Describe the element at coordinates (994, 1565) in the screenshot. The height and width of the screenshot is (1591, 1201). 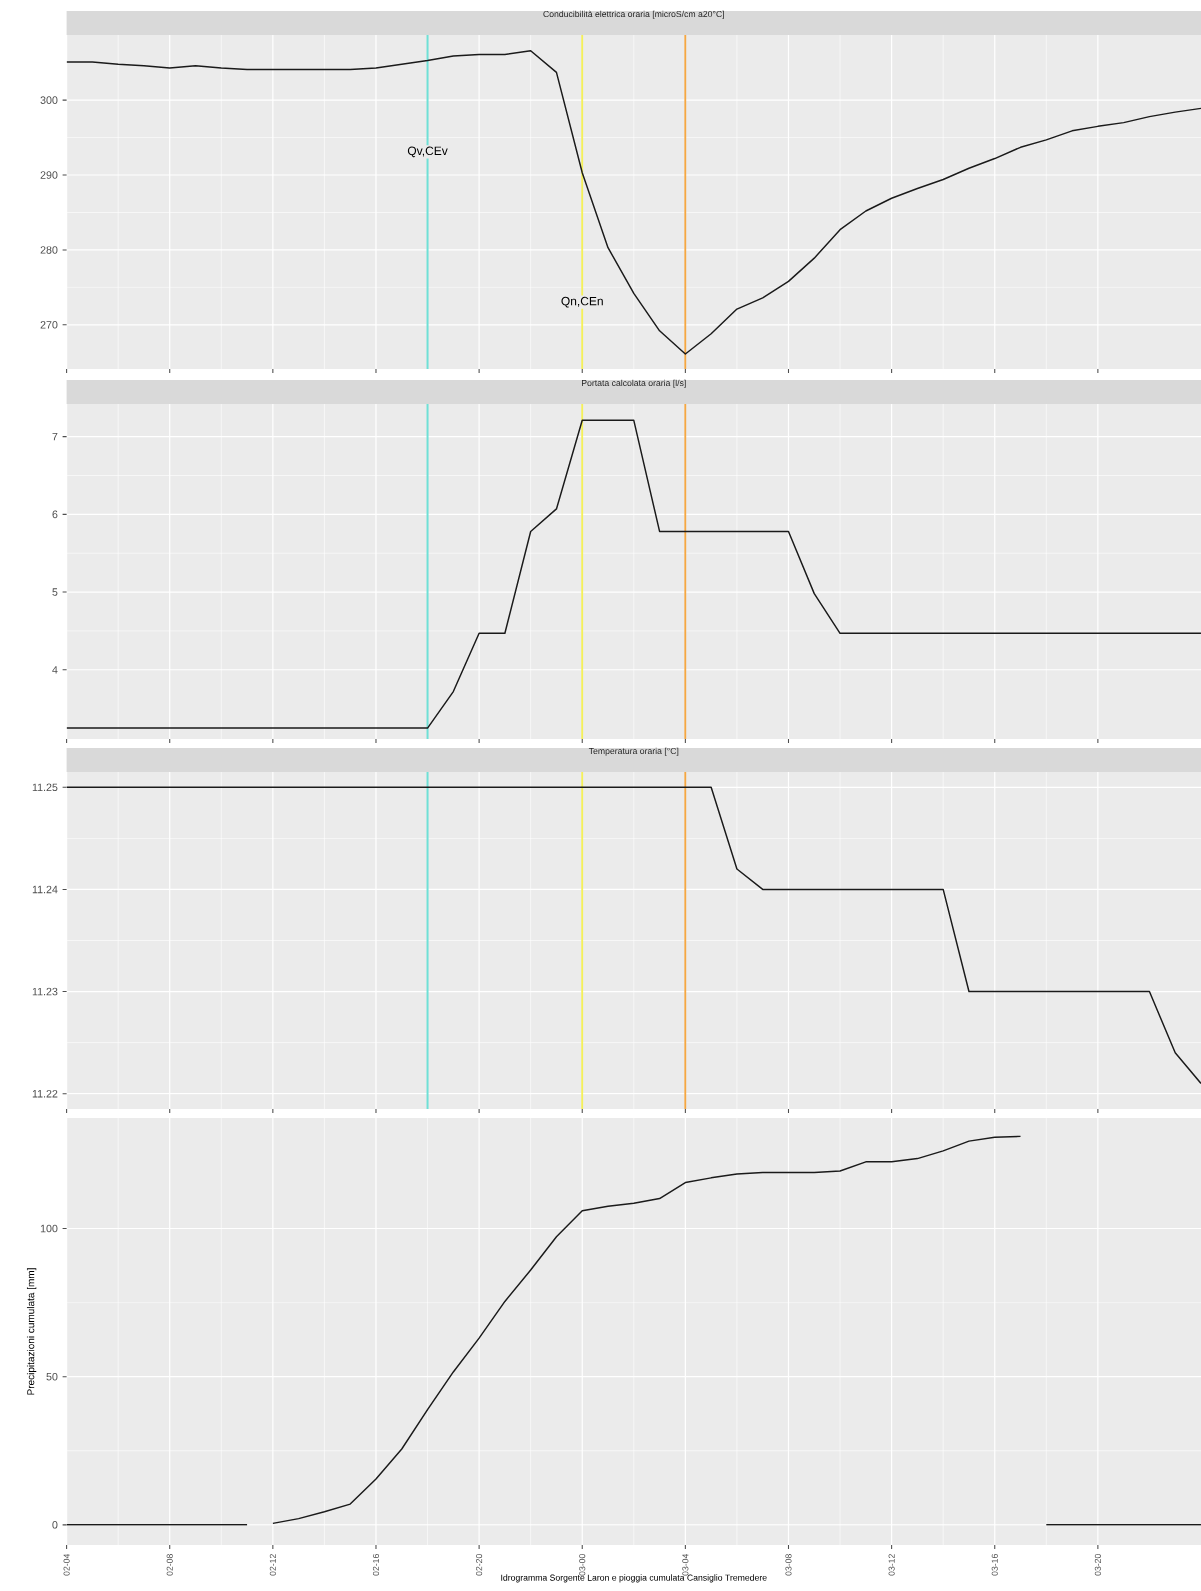
I see `x-tick-label: 03-16` at that location.